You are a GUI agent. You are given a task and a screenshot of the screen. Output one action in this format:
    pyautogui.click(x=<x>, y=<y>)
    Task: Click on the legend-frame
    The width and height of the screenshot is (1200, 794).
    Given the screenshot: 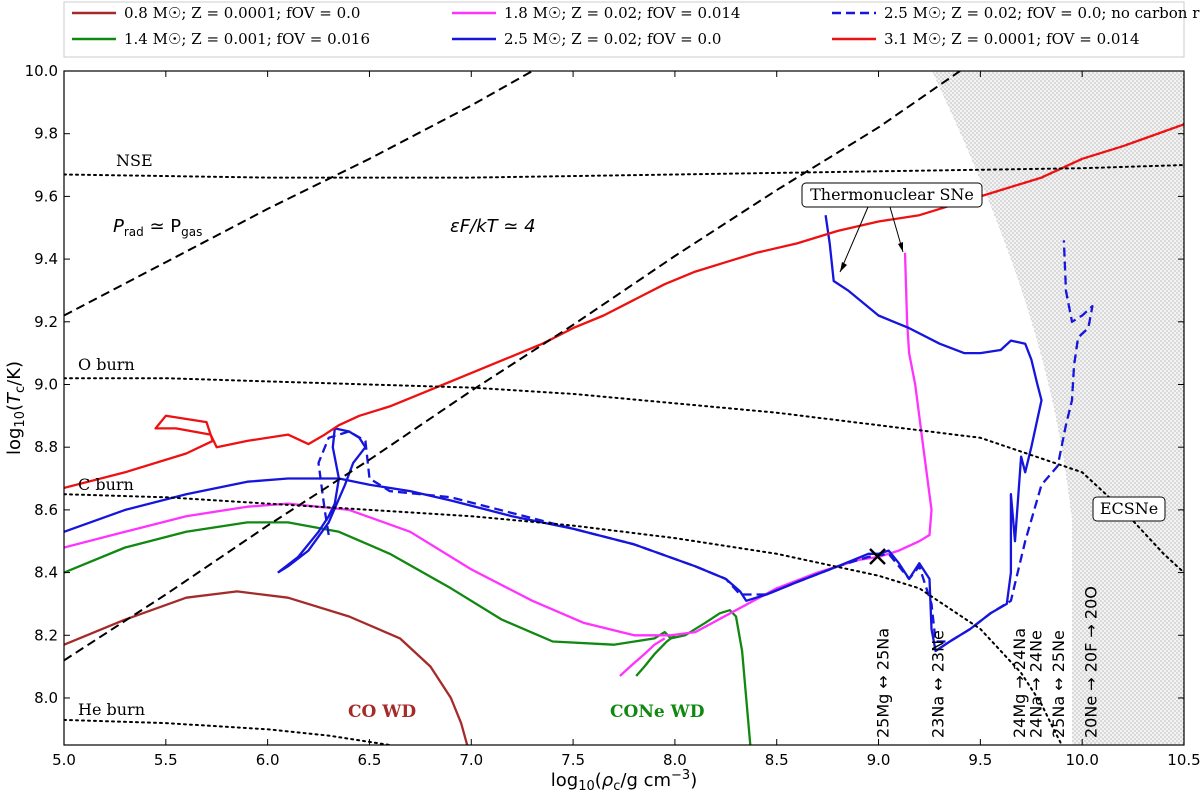 What is the action you would take?
    pyautogui.click(x=624, y=29)
    